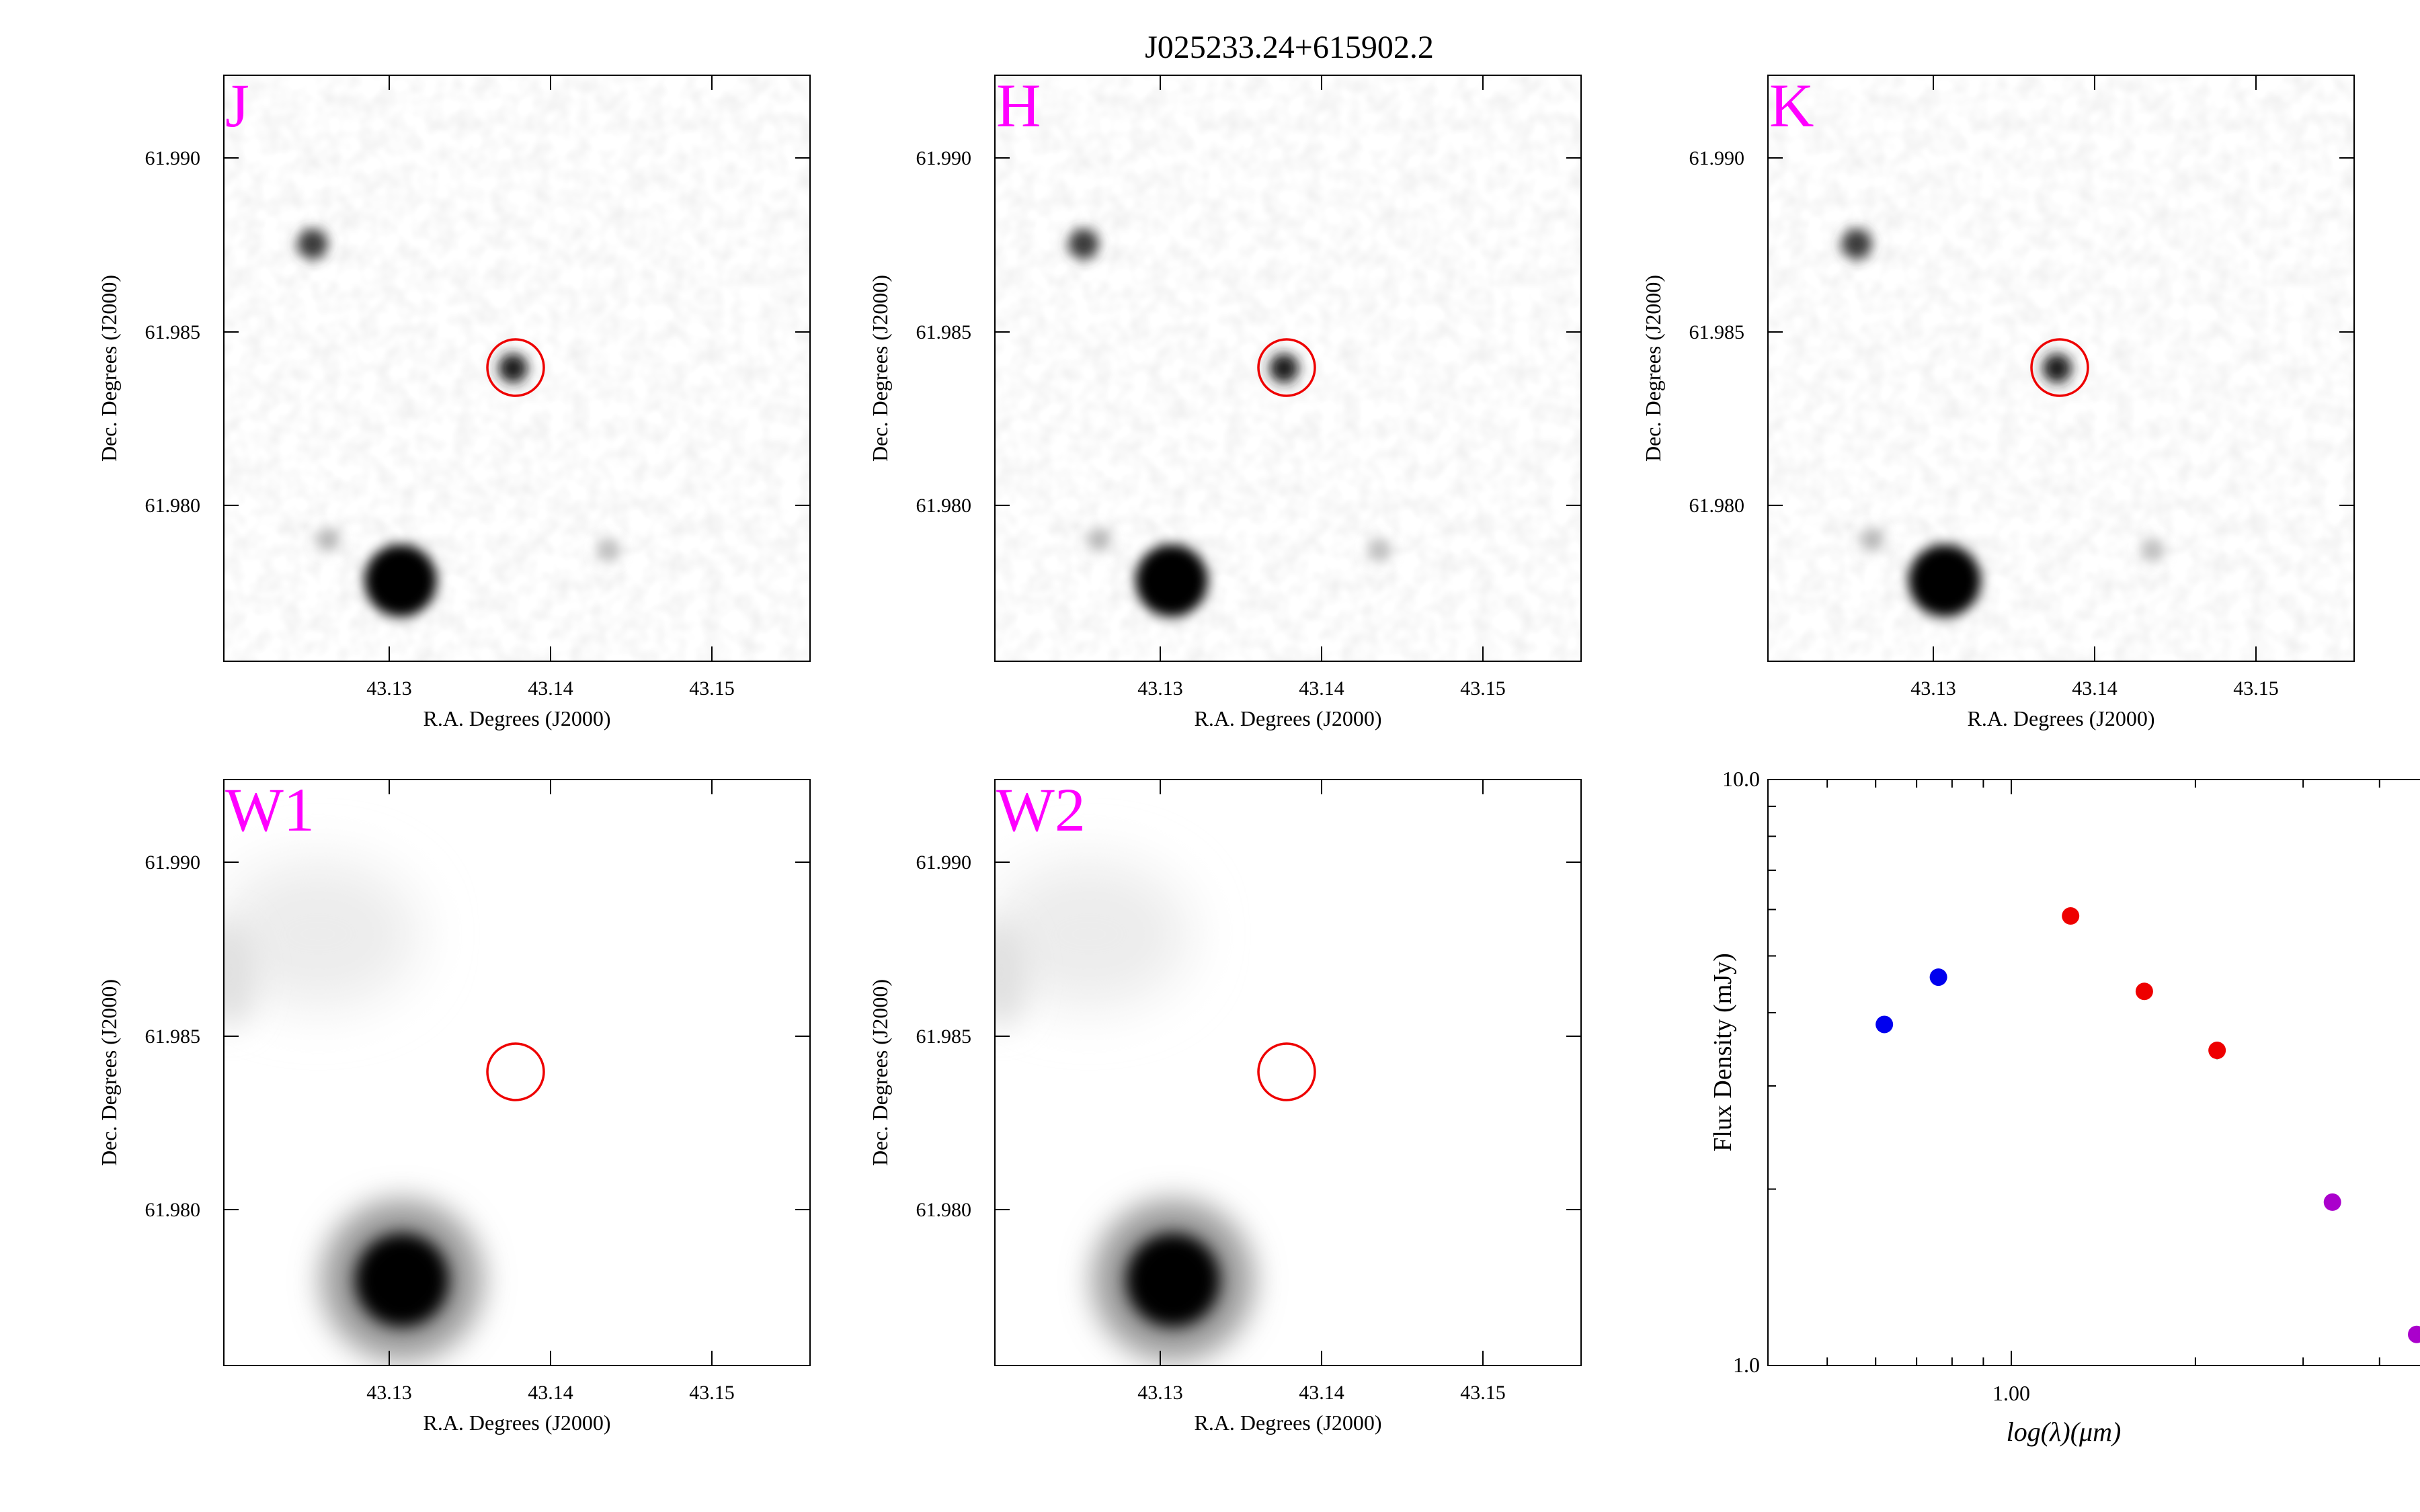 The width and height of the screenshot is (2420, 1512). What do you see at coordinates (270, 809) in the screenshot?
I see `band-label: W1` at bounding box center [270, 809].